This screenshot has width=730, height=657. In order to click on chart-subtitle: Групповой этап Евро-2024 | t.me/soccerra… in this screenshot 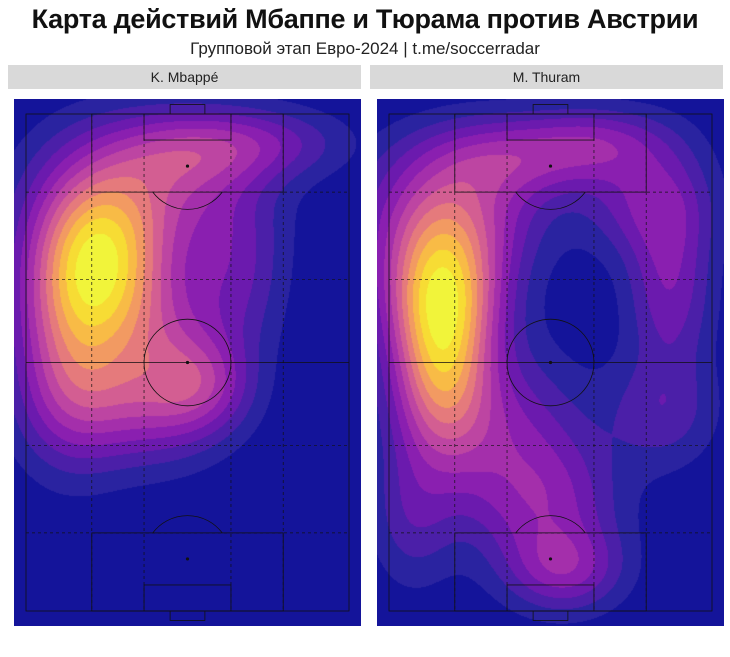, I will do `click(365, 48)`.